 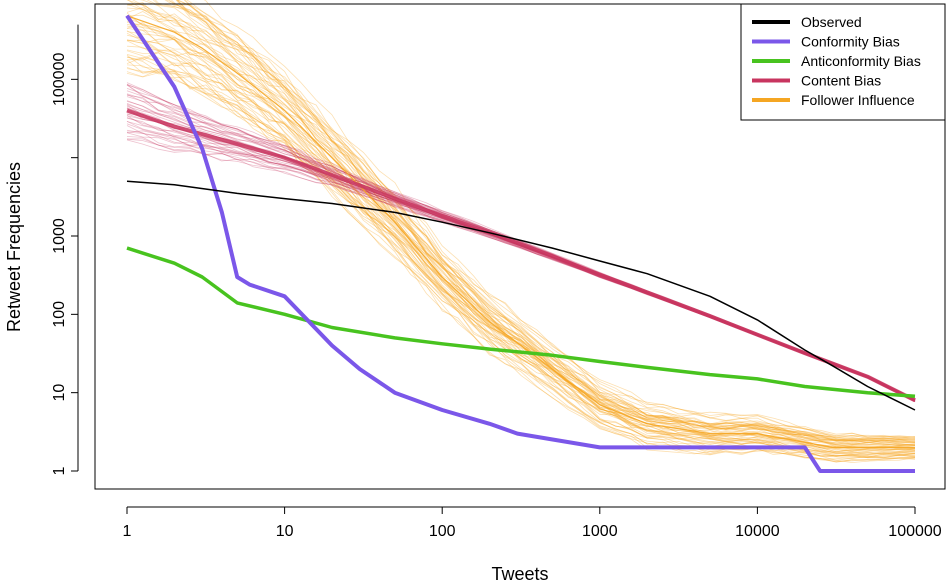 I want to click on y-tick-label: 1, so click(x=59, y=470).